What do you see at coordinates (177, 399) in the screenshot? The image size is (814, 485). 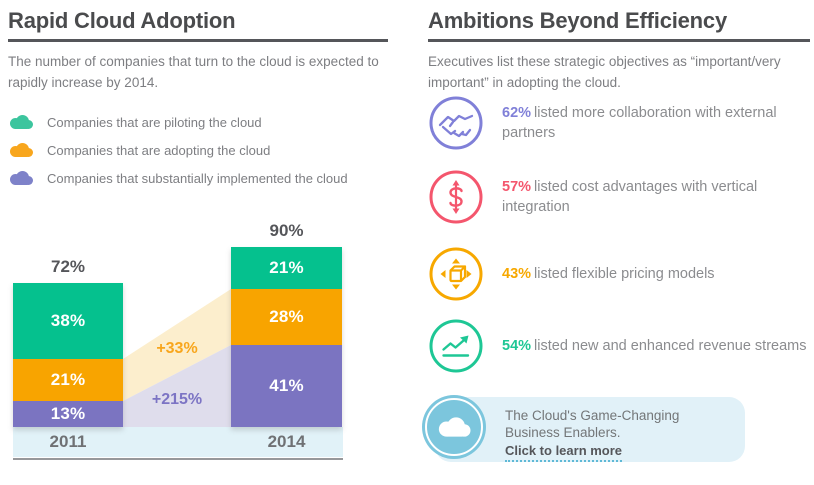 I see `growth-annotation: +215%` at bounding box center [177, 399].